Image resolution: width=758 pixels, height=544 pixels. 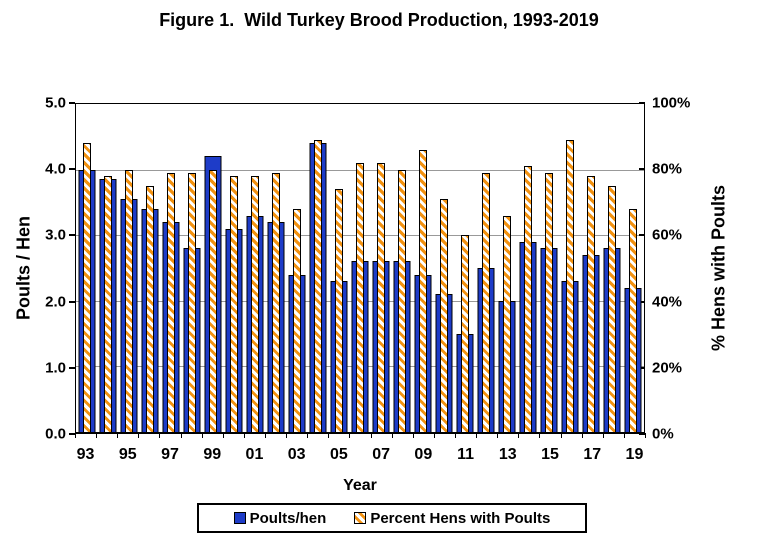 What do you see at coordinates (360, 518) in the screenshot?
I see `legend-swatch-percent-icon` at bounding box center [360, 518].